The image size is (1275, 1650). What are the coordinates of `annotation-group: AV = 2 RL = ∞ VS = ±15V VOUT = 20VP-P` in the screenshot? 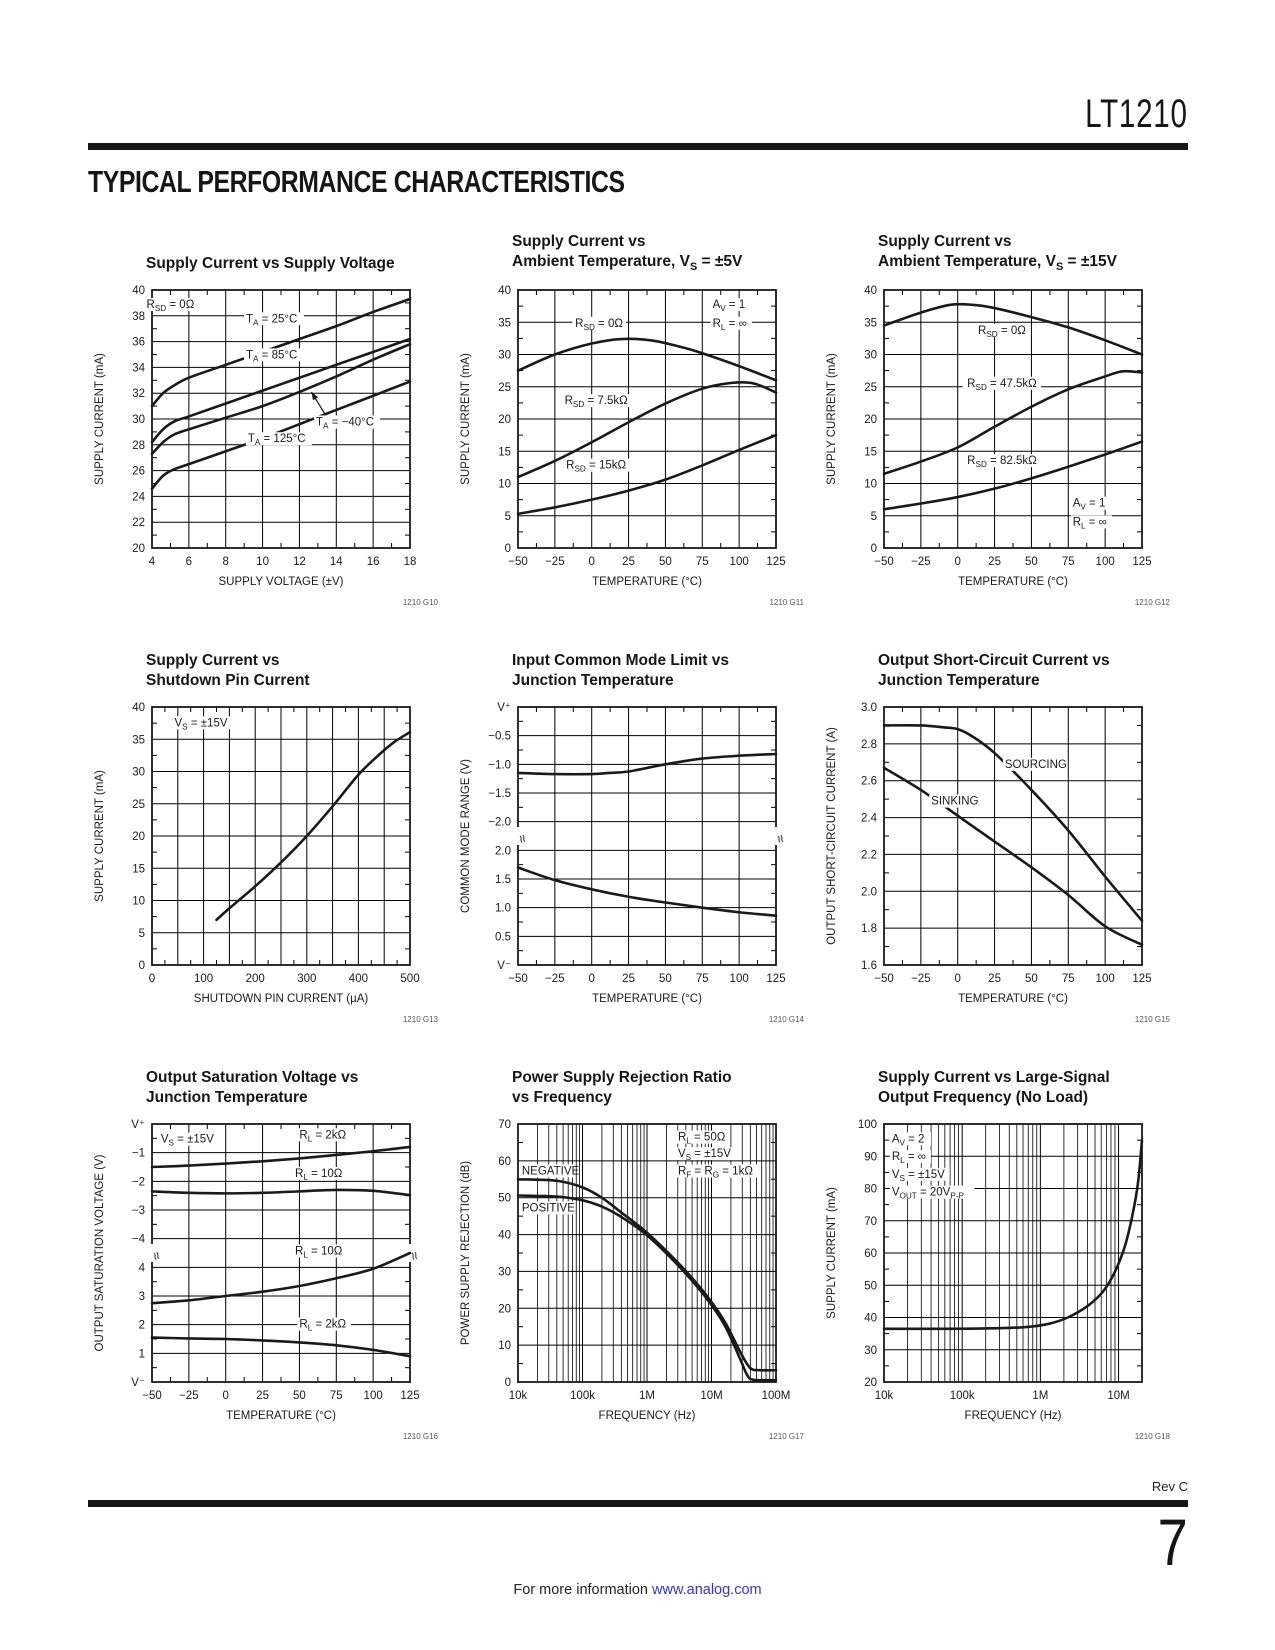 It's located at (932, 1166).